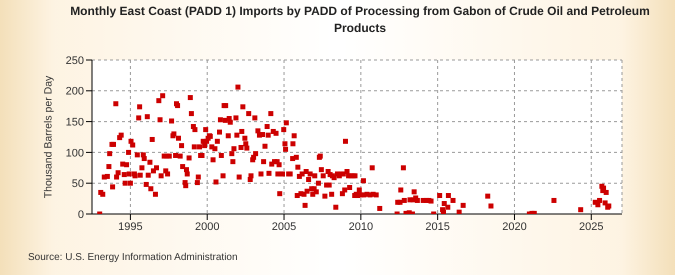 The height and width of the screenshot is (275, 675). I want to click on x-tick-label: 2020, so click(514, 226).